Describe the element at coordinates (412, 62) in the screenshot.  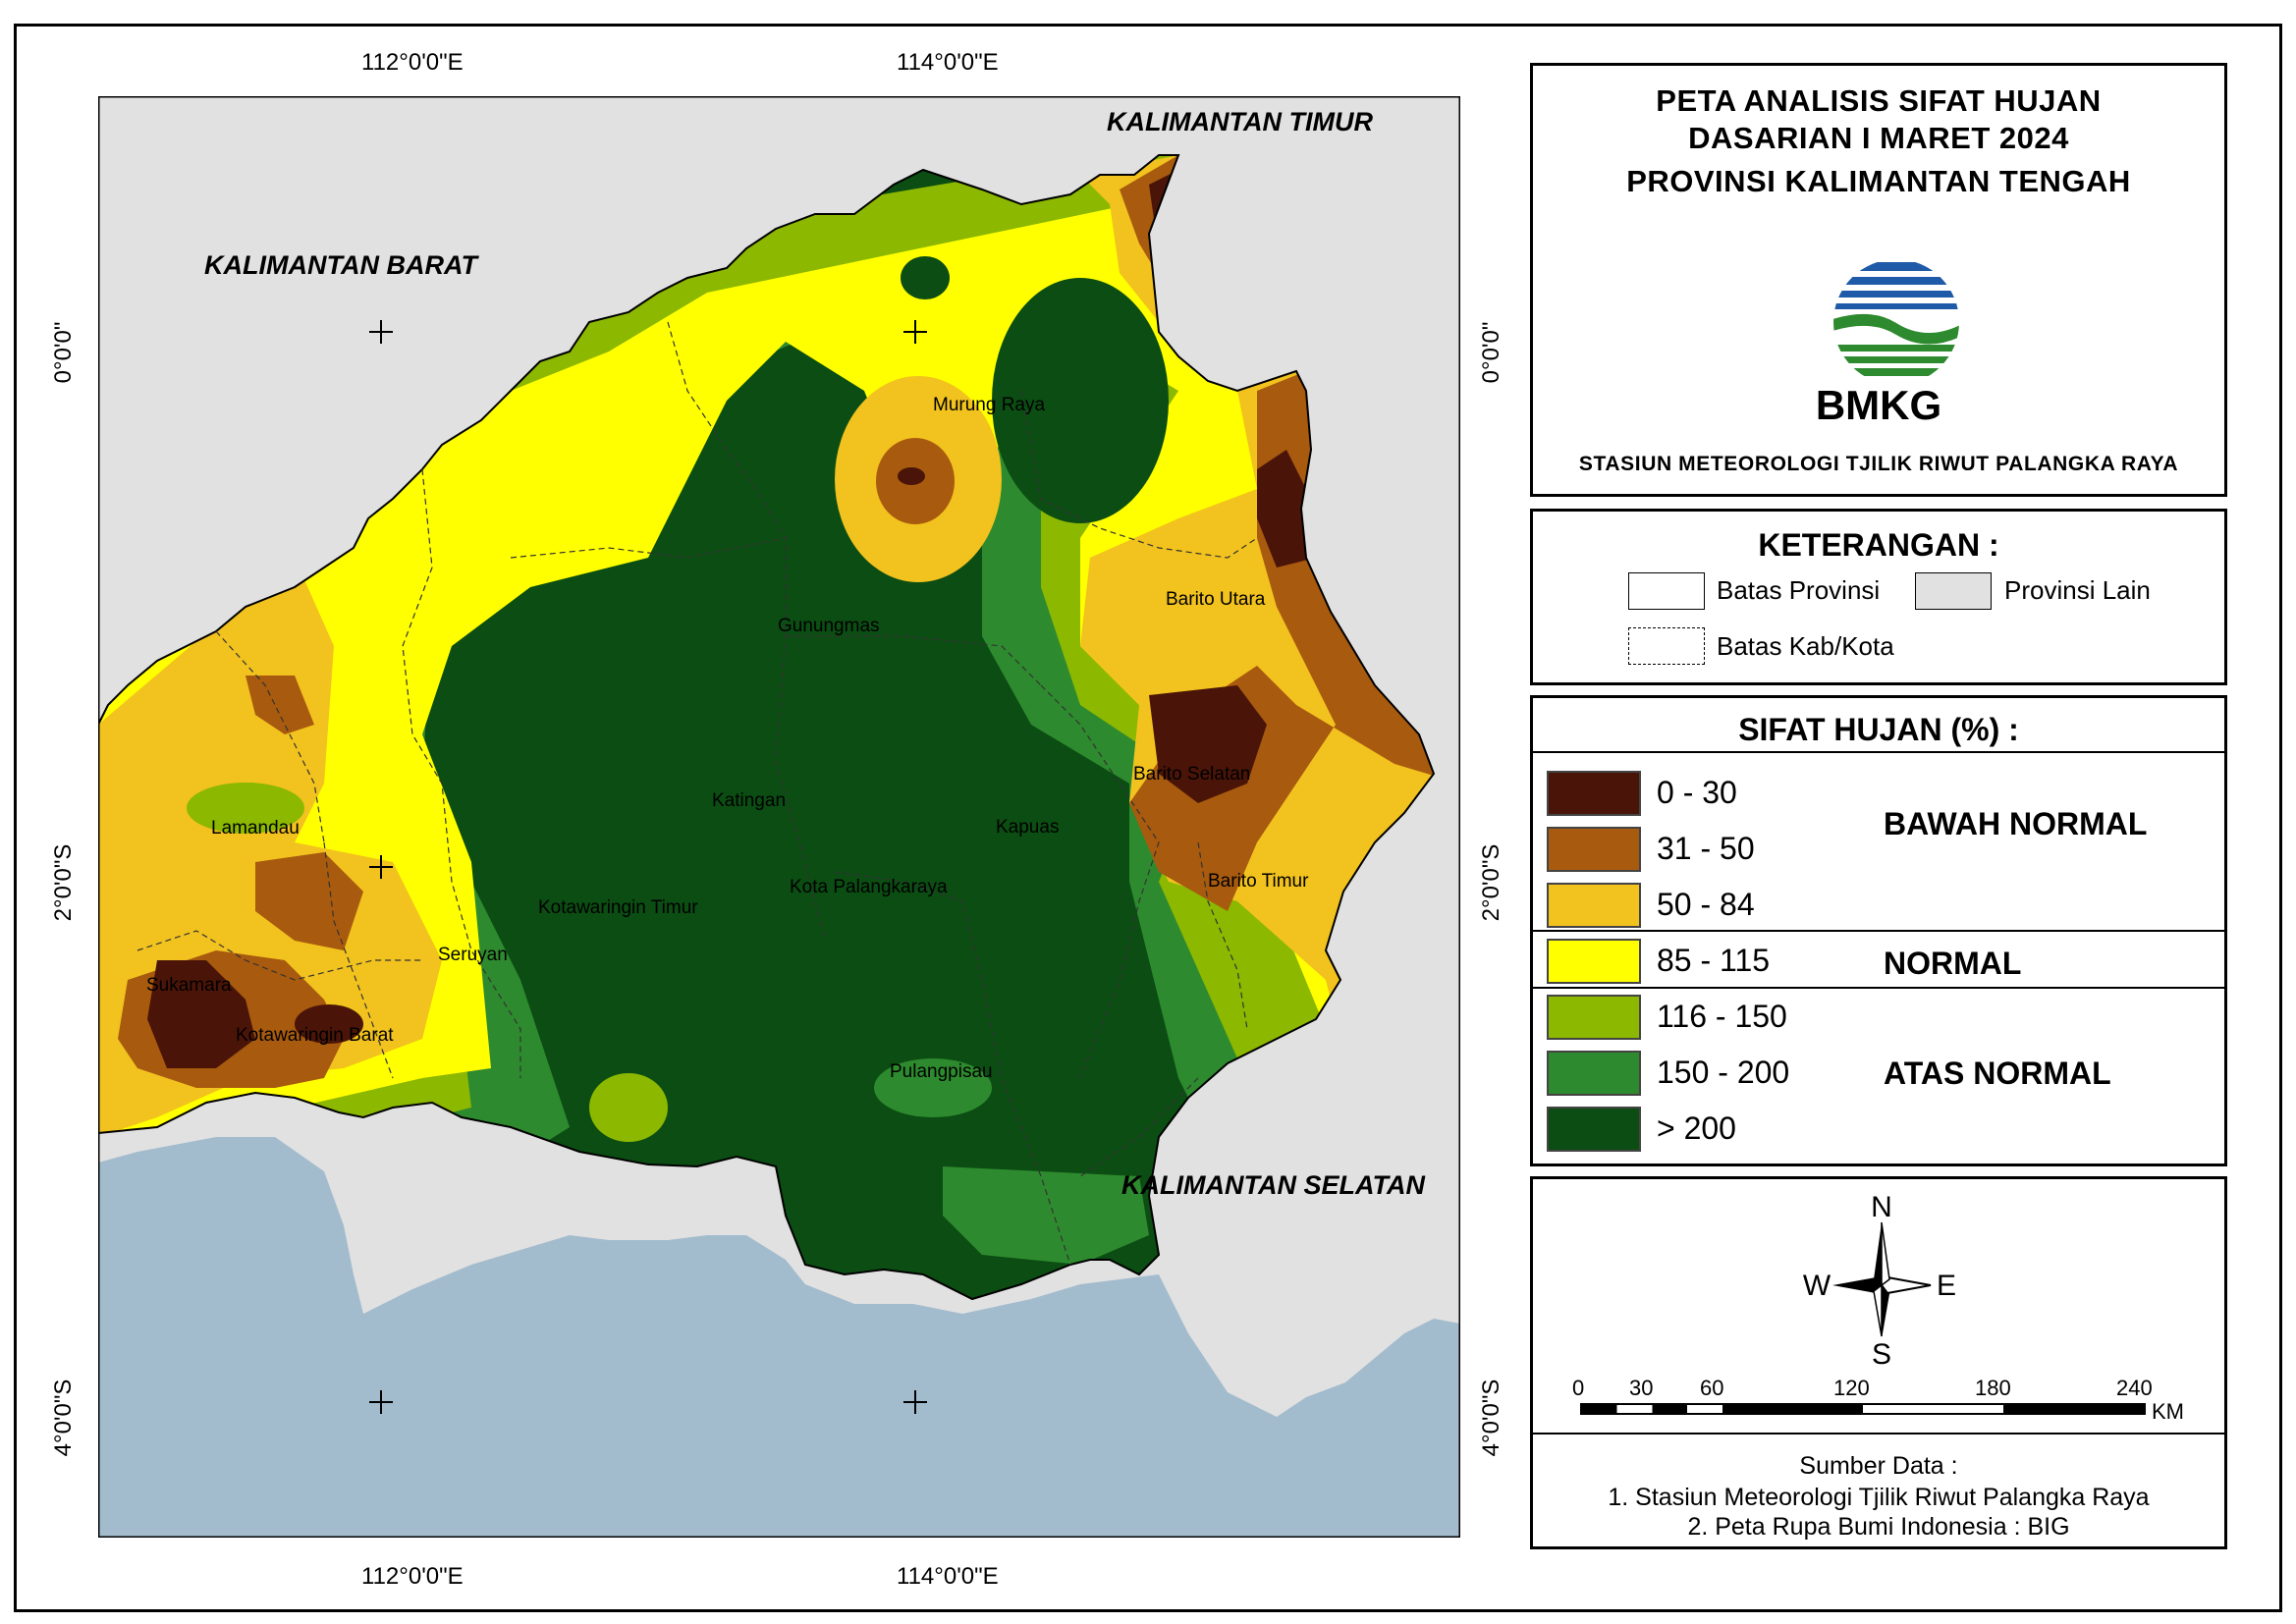
I see `coord-top-left: 112°0'0"E` at that location.